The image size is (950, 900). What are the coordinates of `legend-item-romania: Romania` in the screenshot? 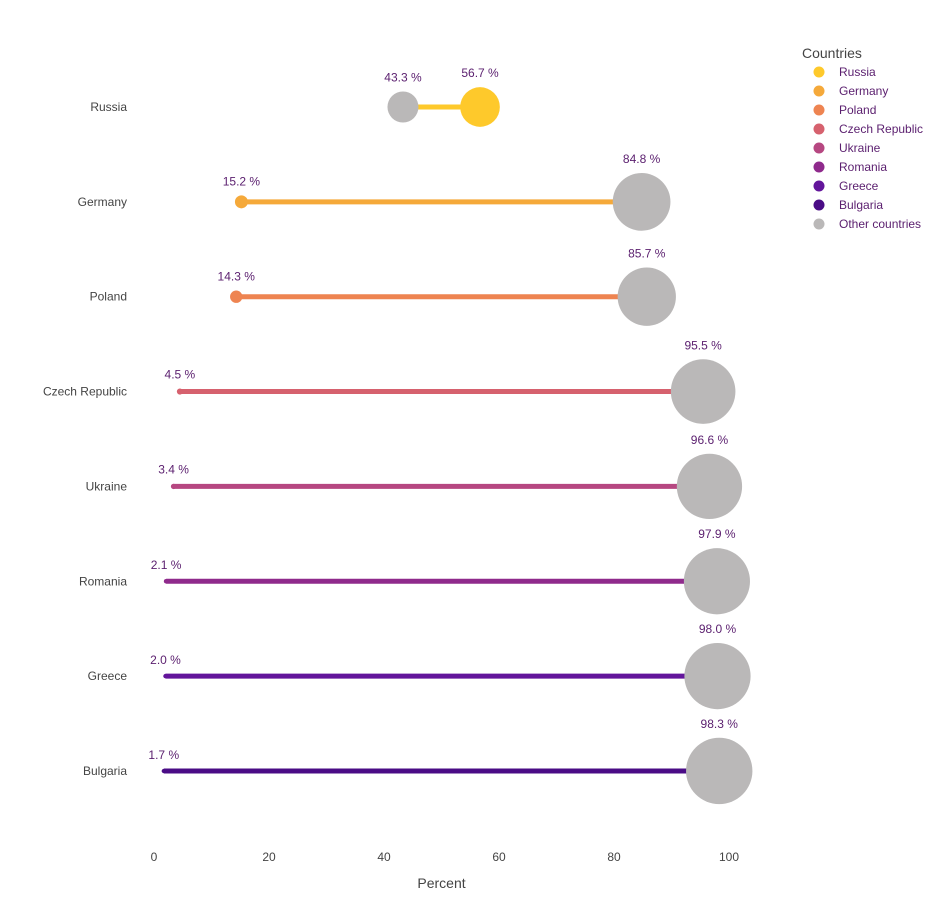 It's located at (850, 167).